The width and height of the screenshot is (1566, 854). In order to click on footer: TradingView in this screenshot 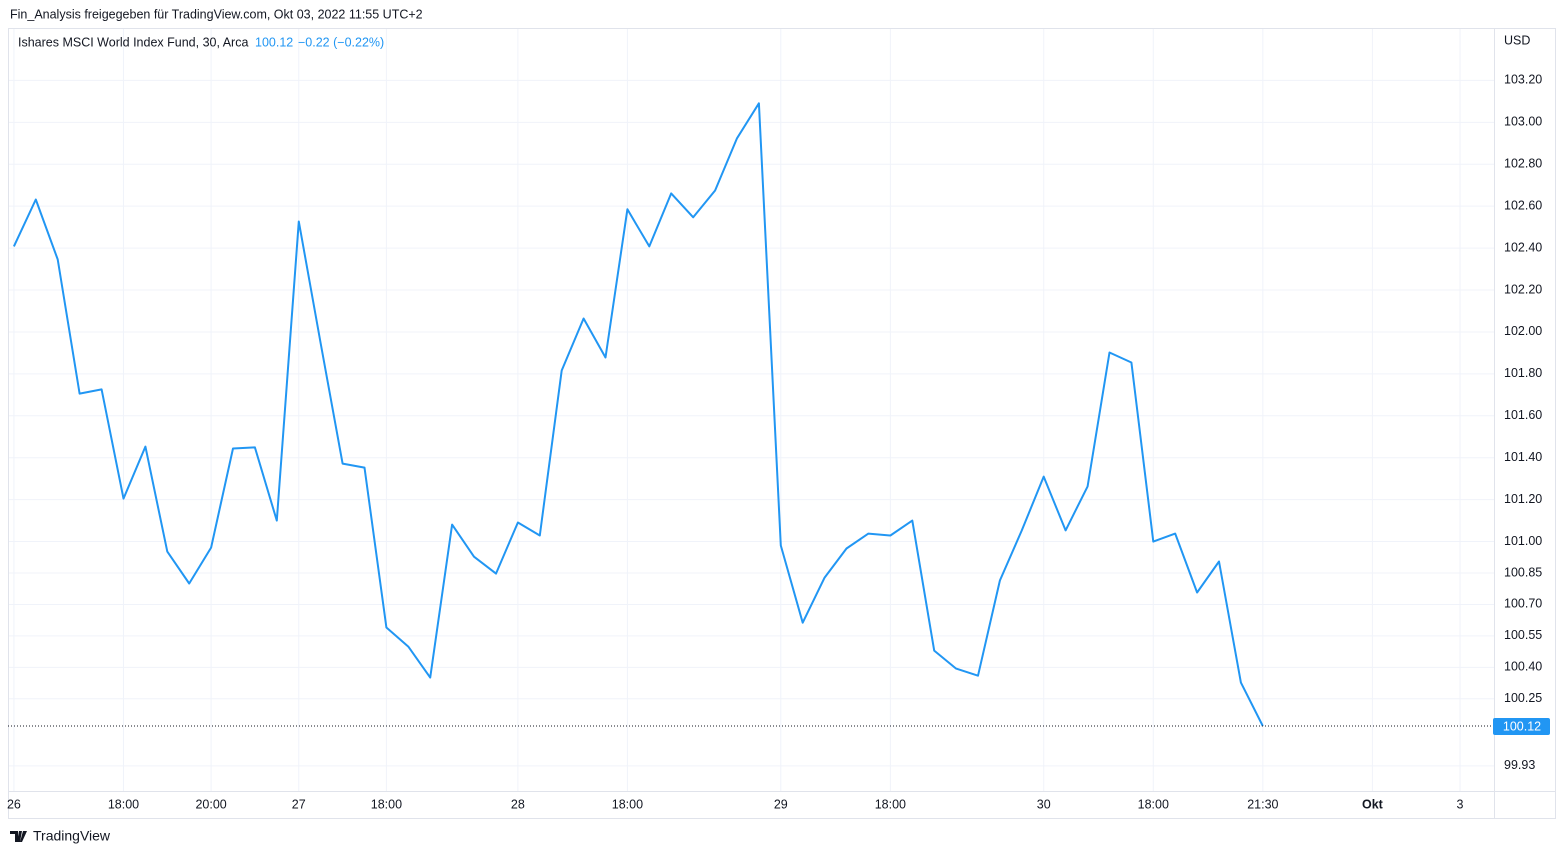, I will do `click(72, 836)`.